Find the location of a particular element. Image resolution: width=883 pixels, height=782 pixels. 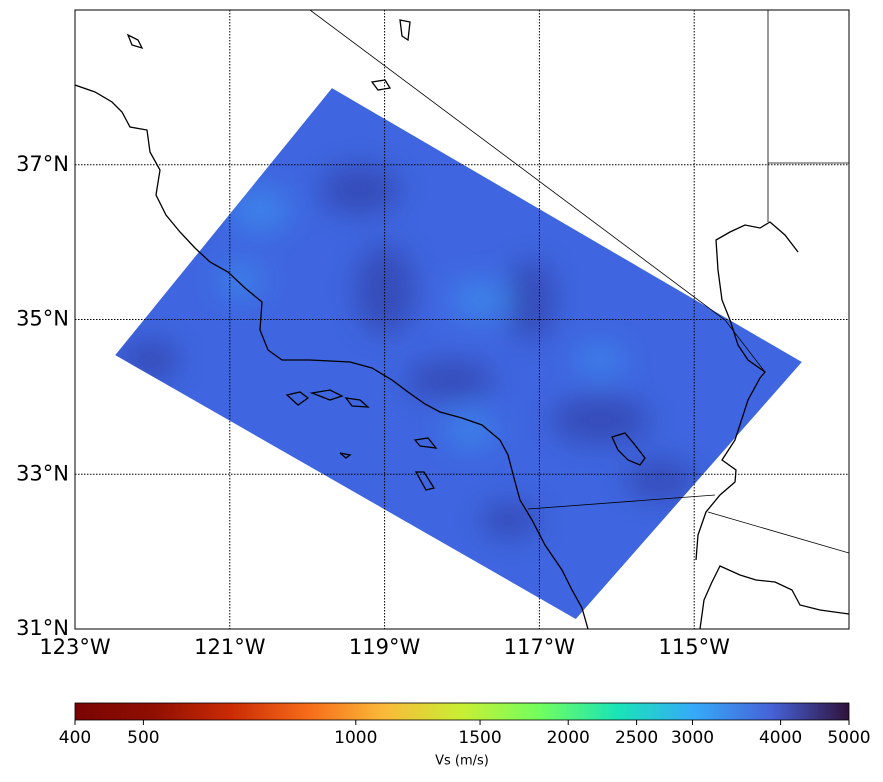

y-tick-label: 35°N is located at coordinates (42, 319).